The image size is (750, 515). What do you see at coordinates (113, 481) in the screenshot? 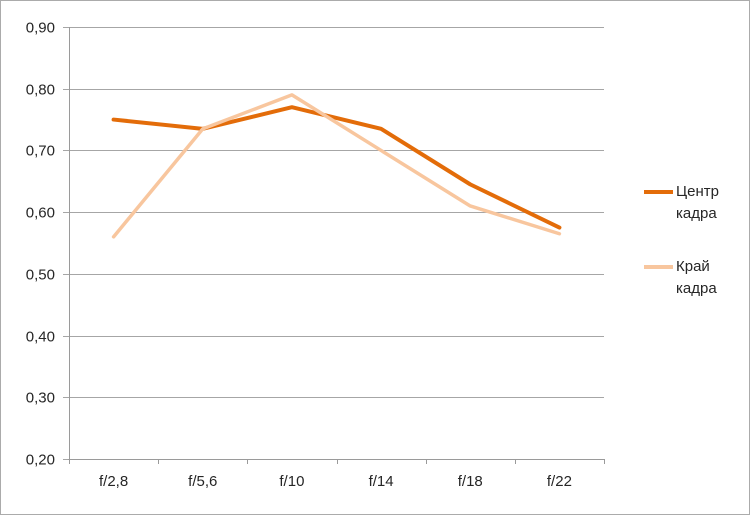
I see `x-axis-label: f/2,8` at bounding box center [113, 481].